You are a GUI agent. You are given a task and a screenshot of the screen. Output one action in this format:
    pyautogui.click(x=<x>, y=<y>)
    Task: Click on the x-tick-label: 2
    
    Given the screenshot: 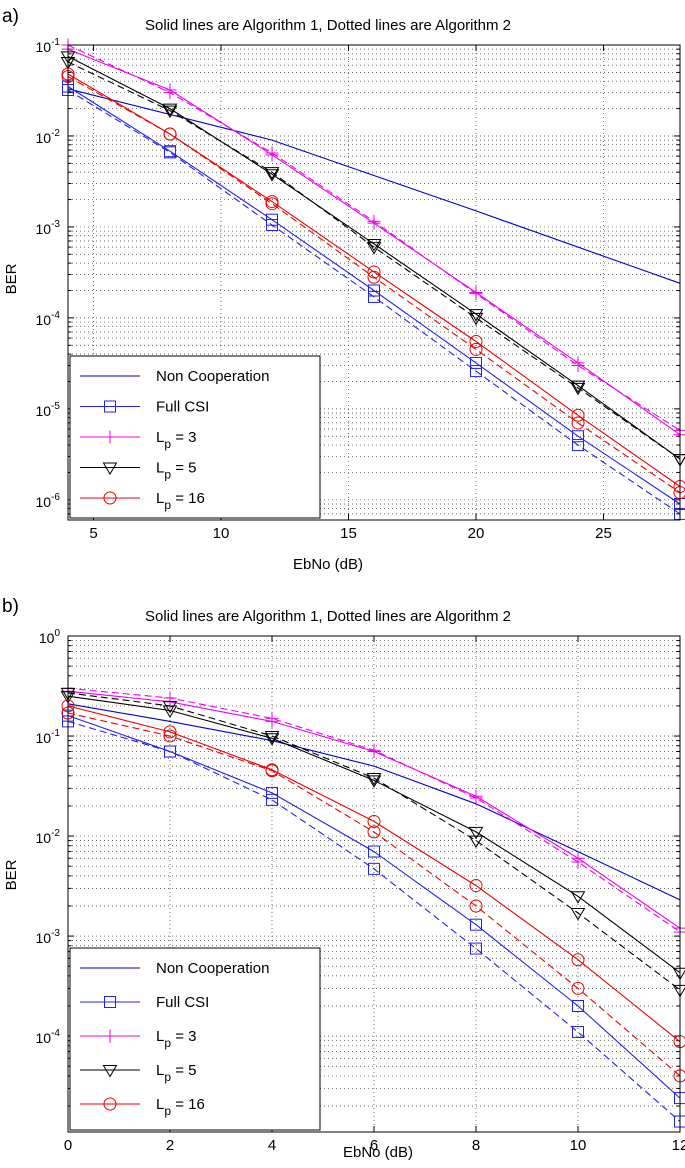 What is the action you would take?
    pyautogui.click(x=170, y=1145)
    